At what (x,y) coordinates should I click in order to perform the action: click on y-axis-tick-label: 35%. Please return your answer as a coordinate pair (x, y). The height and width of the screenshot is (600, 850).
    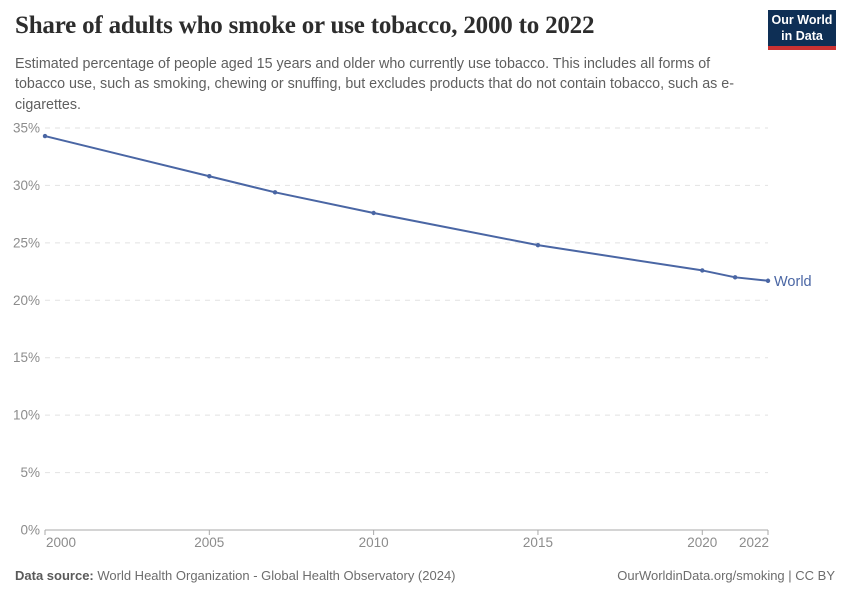
    Looking at the image, I should click on (26, 128).